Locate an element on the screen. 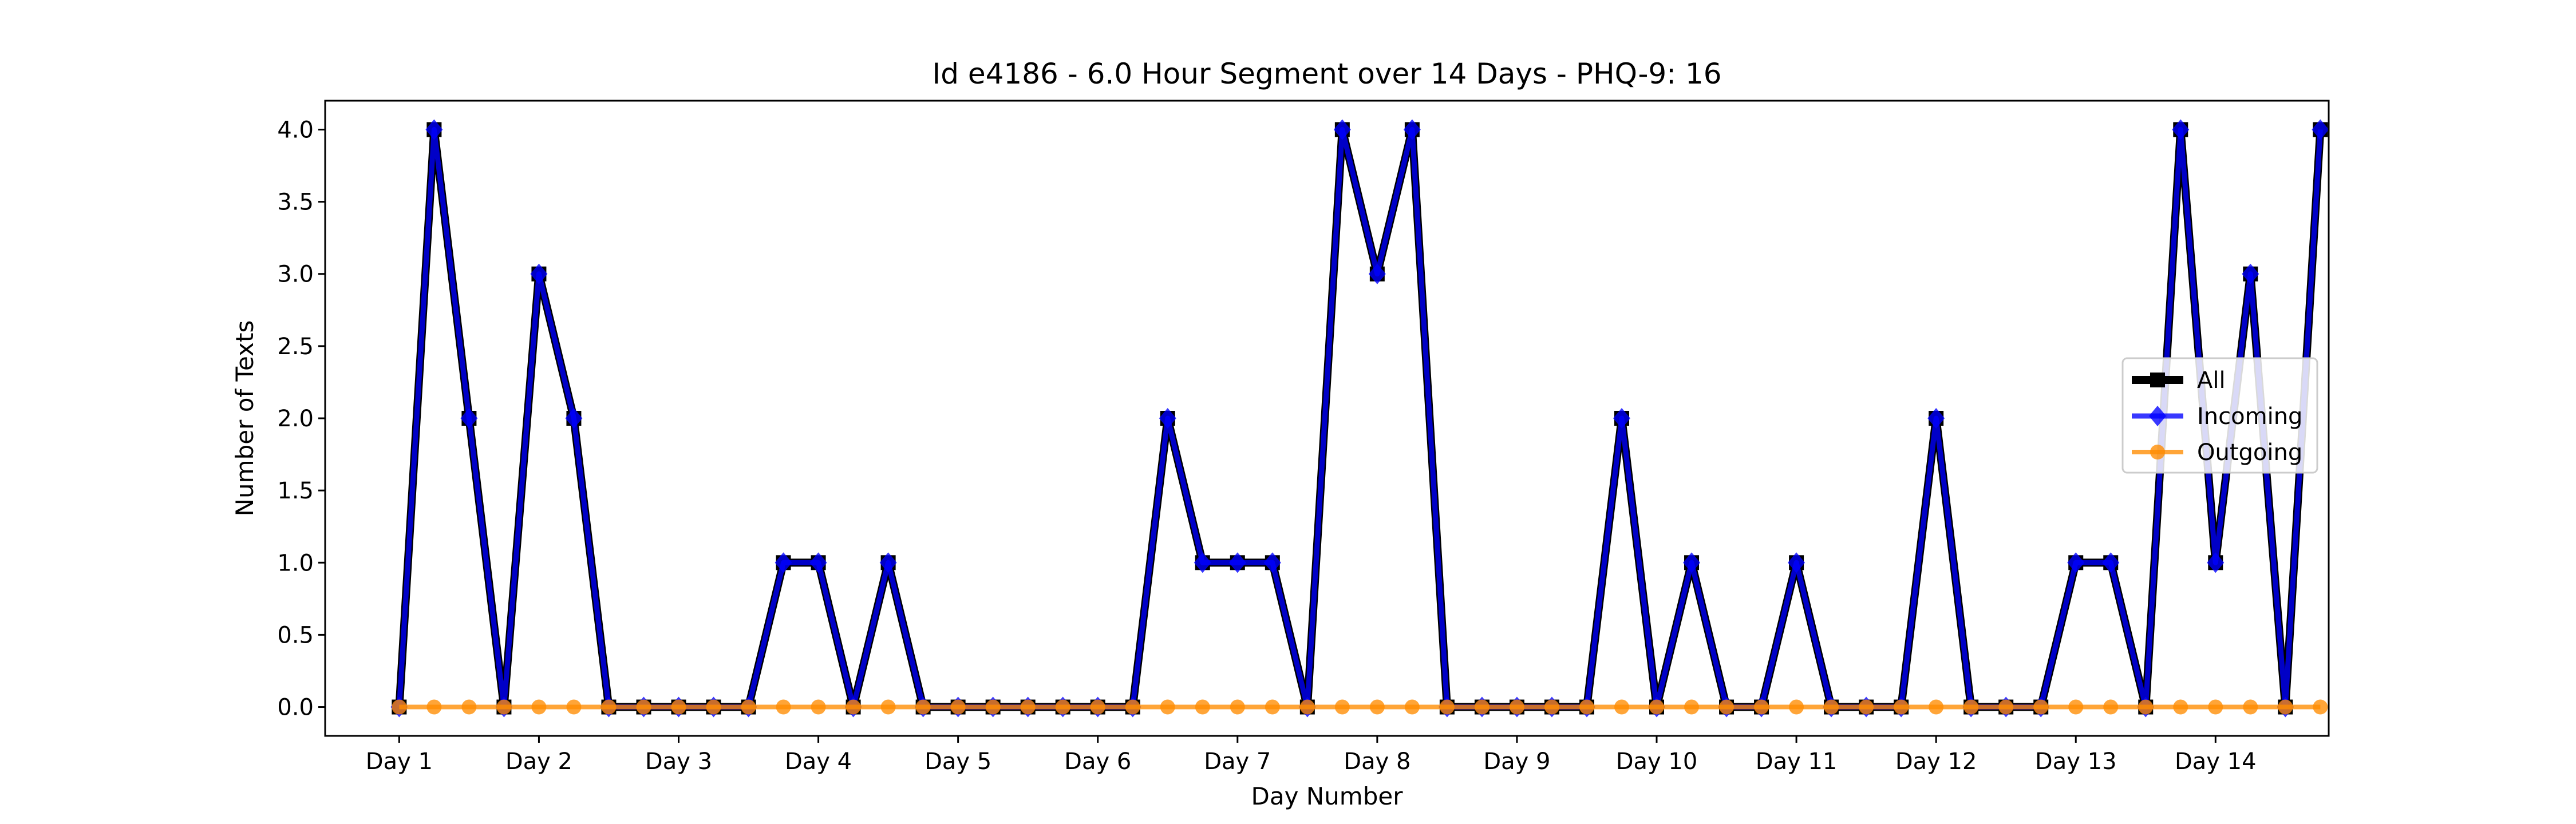 This screenshot has height=824, width=2576. y-tick-label: 1.5 is located at coordinates (295, 491).